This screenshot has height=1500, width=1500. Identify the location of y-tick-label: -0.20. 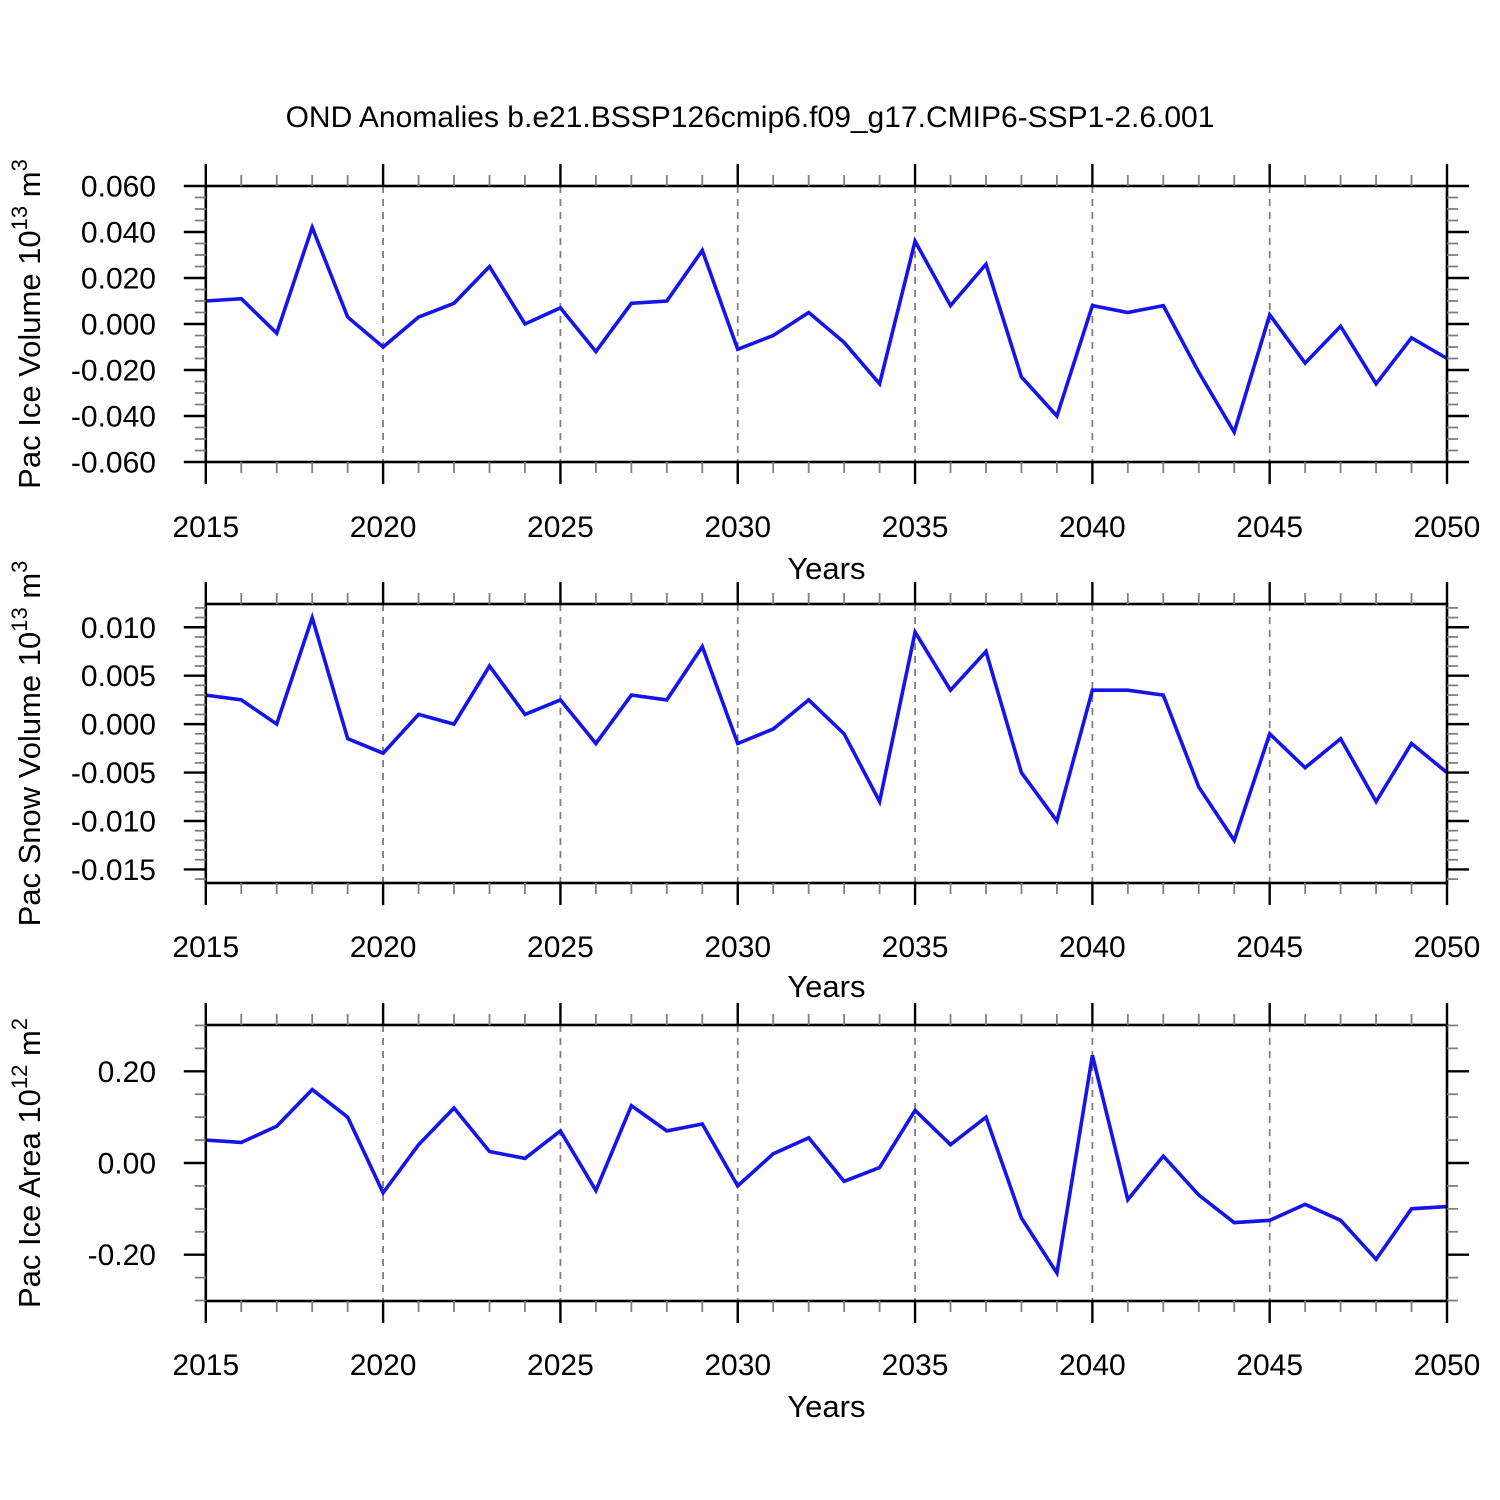
(122, 1255).